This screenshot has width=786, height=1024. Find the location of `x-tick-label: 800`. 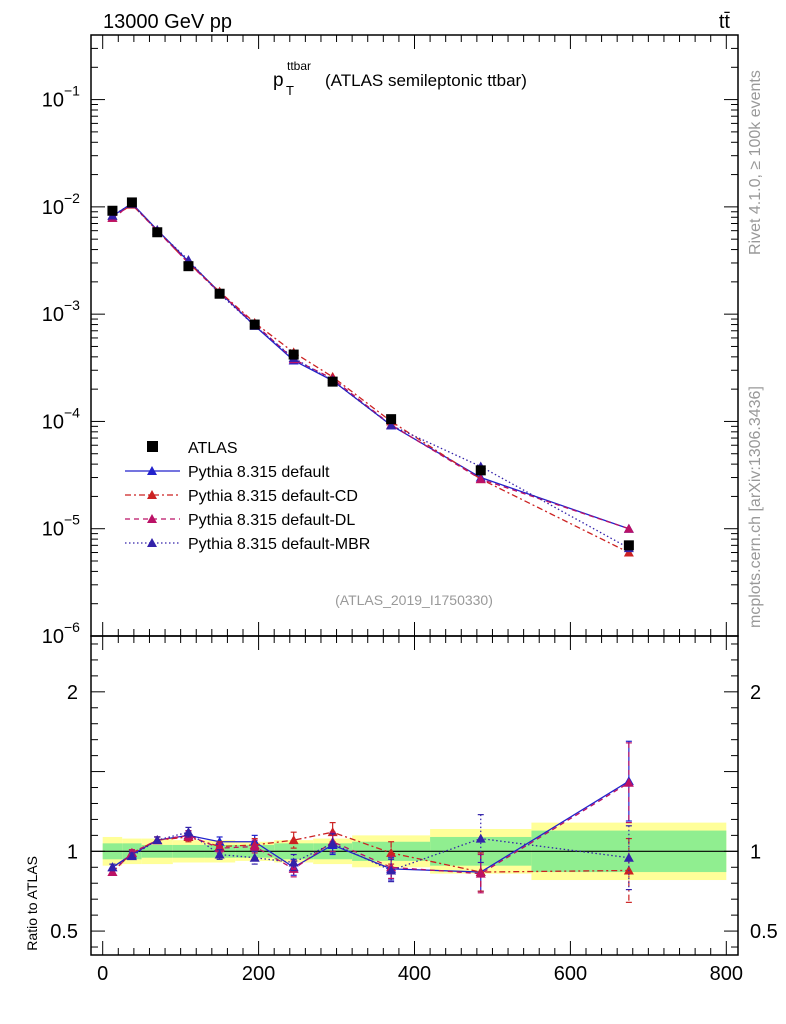

x-tick-label: 800 is located at coordinates (726, 974).